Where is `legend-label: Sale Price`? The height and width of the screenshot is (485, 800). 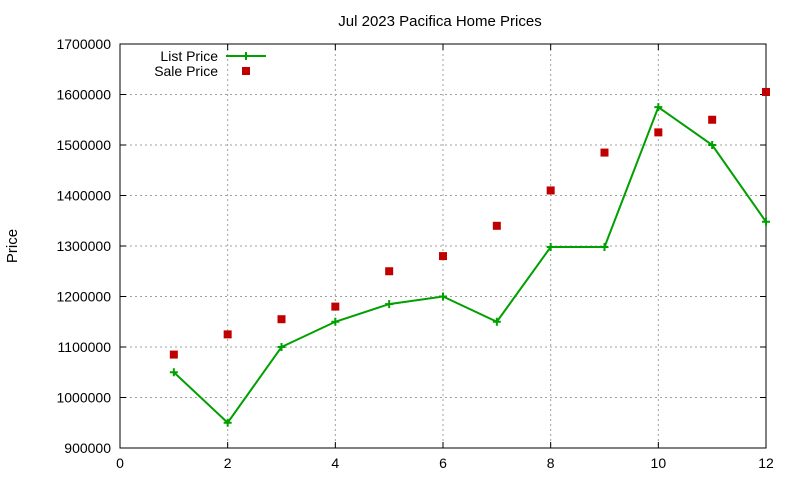 legend-label: Sale Price is located at coordinates (186, 71).